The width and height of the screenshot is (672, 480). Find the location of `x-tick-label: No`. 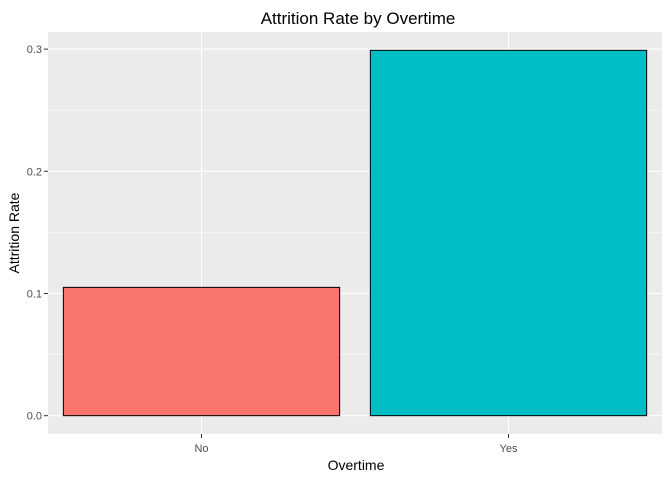

x-tick-label: No is located at coordinates (201, 449).